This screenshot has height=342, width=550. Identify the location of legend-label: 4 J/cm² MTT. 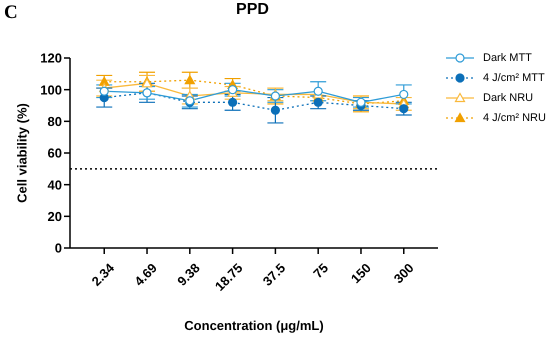
(514, 78).